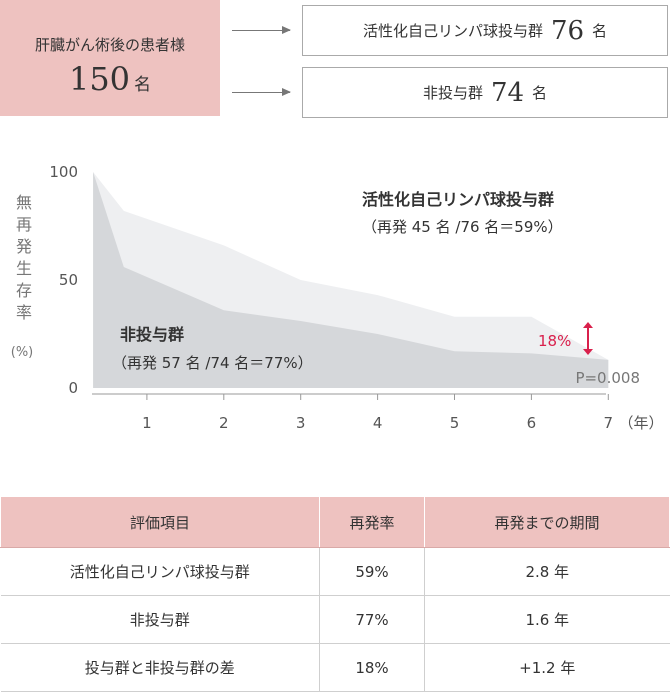  Describe the element at coordinates (68, 280) in the screenshot. I see `y-tick-label: 50` at that location.